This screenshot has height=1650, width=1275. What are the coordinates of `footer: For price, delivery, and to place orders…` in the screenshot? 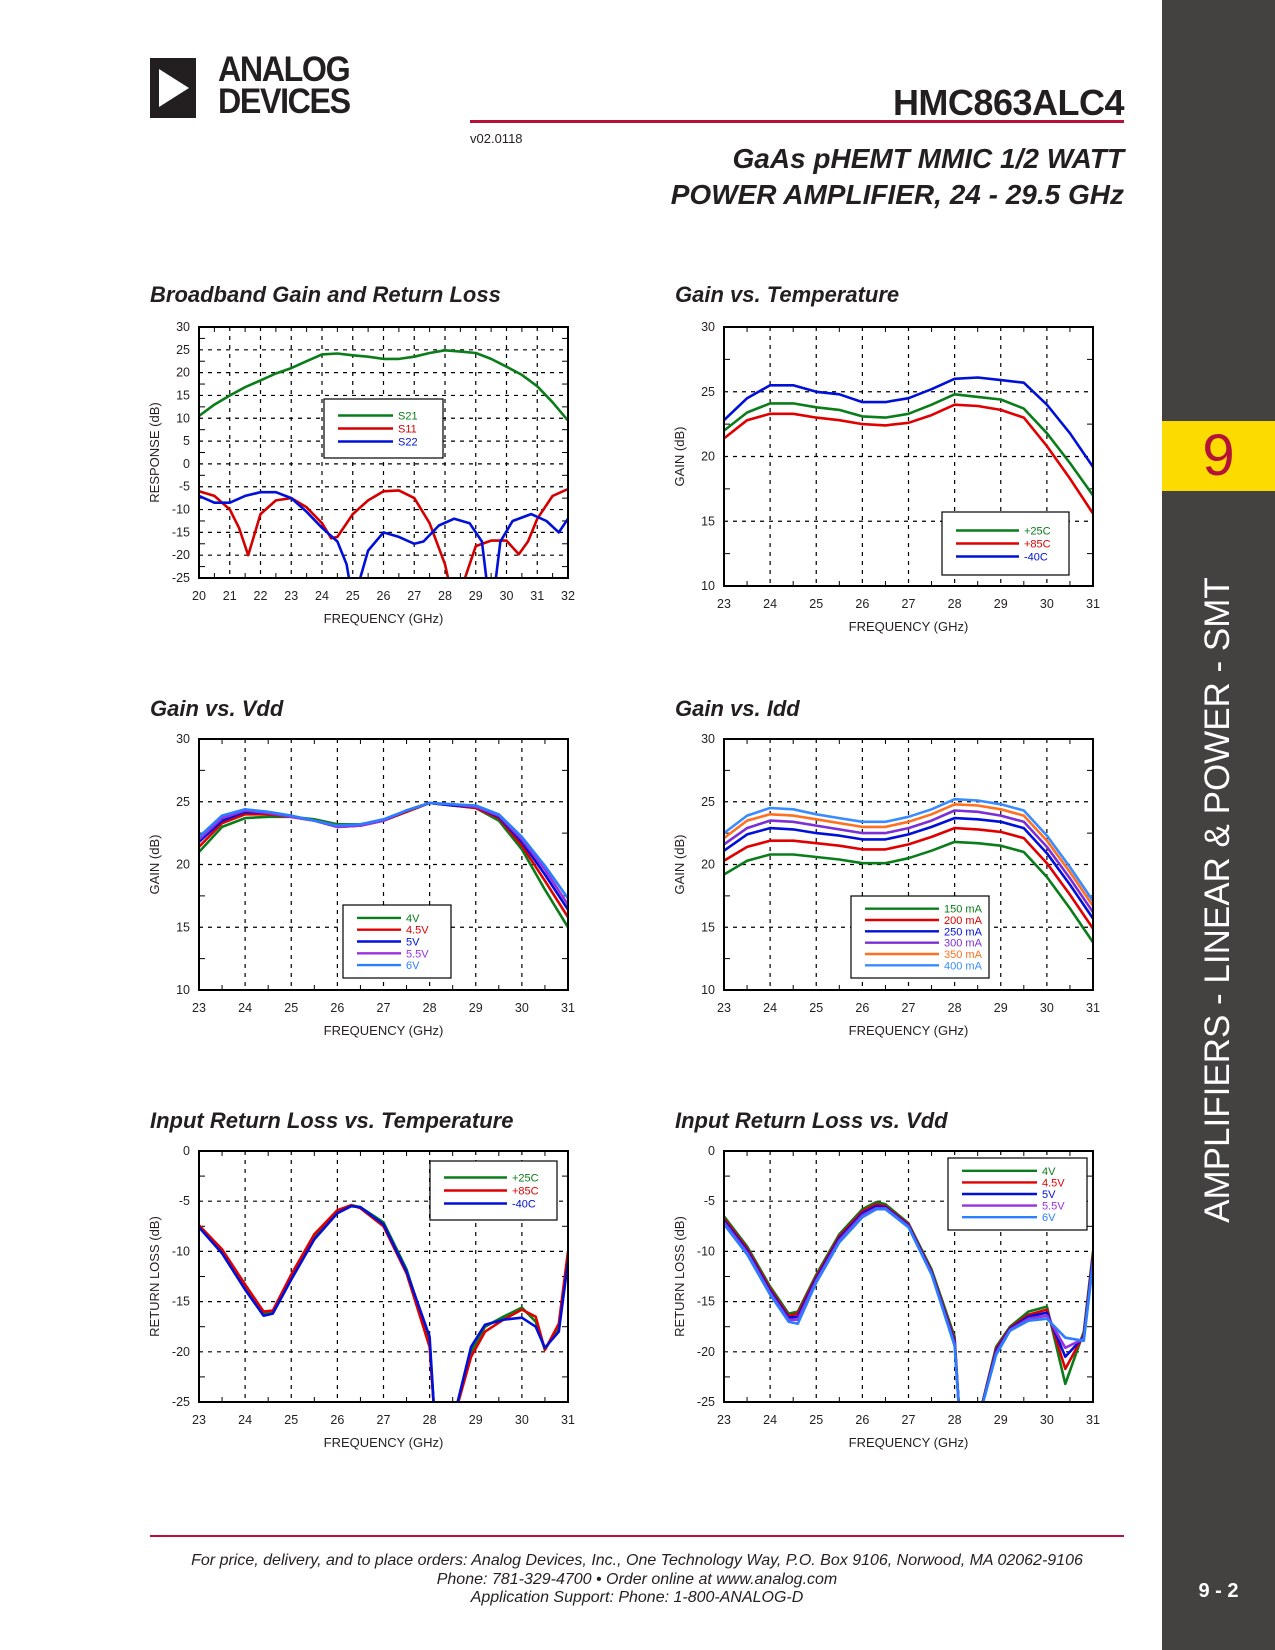 It's located at (637, 1580).